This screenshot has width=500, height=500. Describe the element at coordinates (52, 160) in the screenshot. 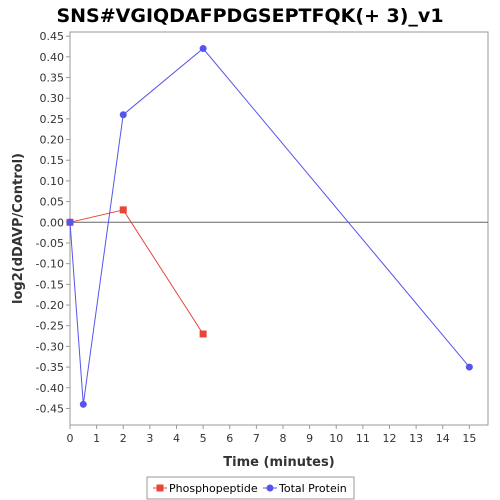

I see `y-tick-label: 0.15` at that location.